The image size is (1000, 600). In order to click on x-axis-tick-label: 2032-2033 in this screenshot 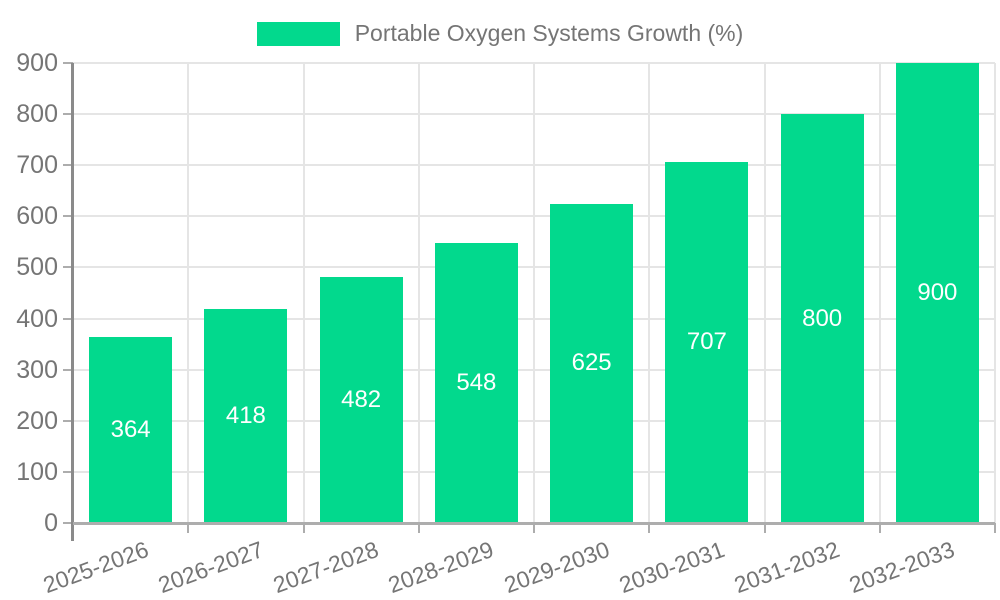, I will do `click(902, 567)`.